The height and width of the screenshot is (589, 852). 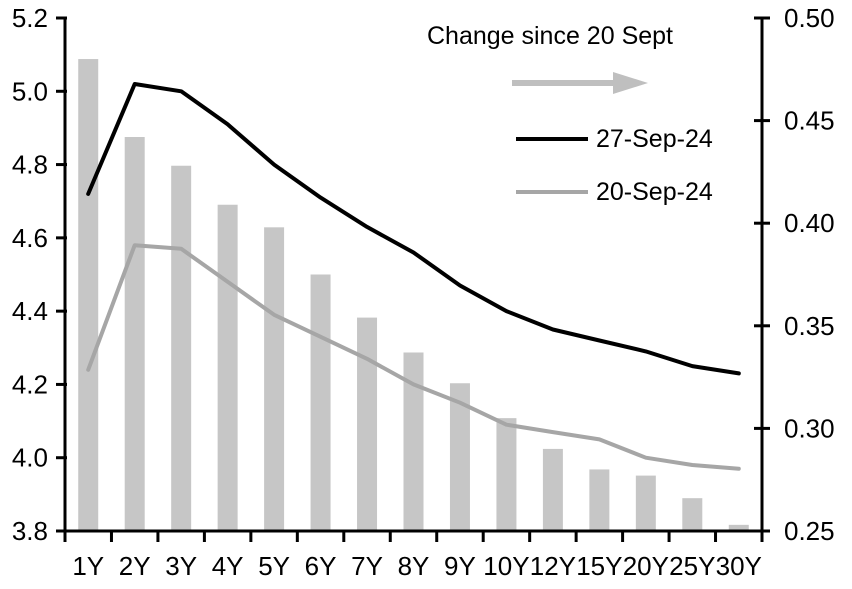 I want to click on bar-6Y, so click(x=320, y=402).